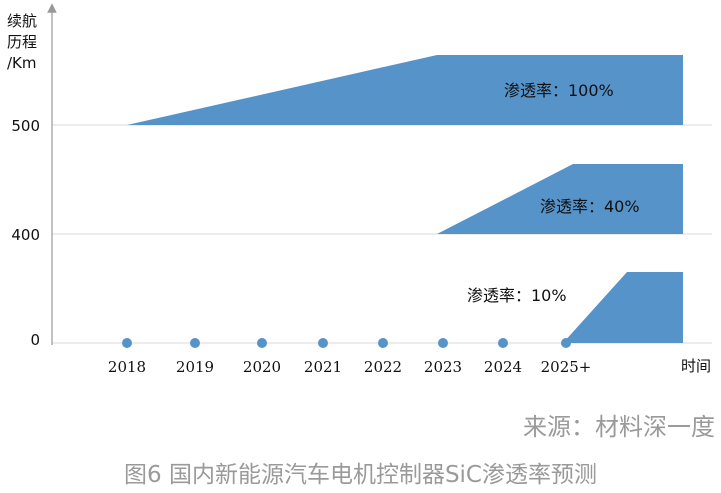 This screenshot has width=721, height=493. I want to click on x-tick-2019: 2019, so click(195, 367).